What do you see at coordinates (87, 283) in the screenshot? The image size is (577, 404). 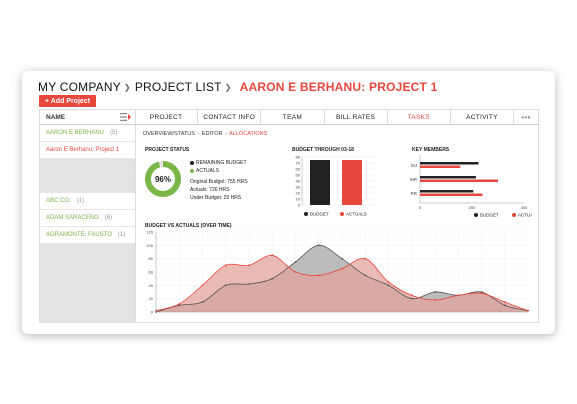 I see `sidebar-empty-area` at bounding box center [87, 283].